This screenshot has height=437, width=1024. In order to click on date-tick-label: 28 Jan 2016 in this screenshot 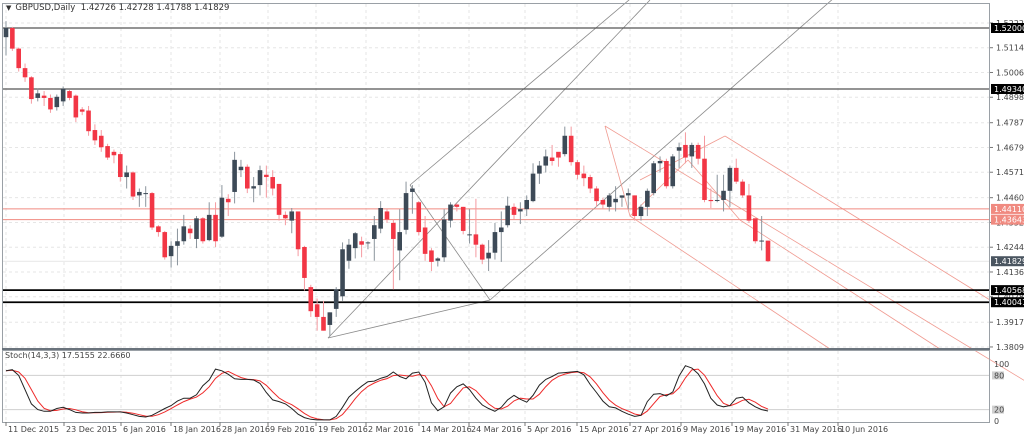, I will do `click(246, 429)`.